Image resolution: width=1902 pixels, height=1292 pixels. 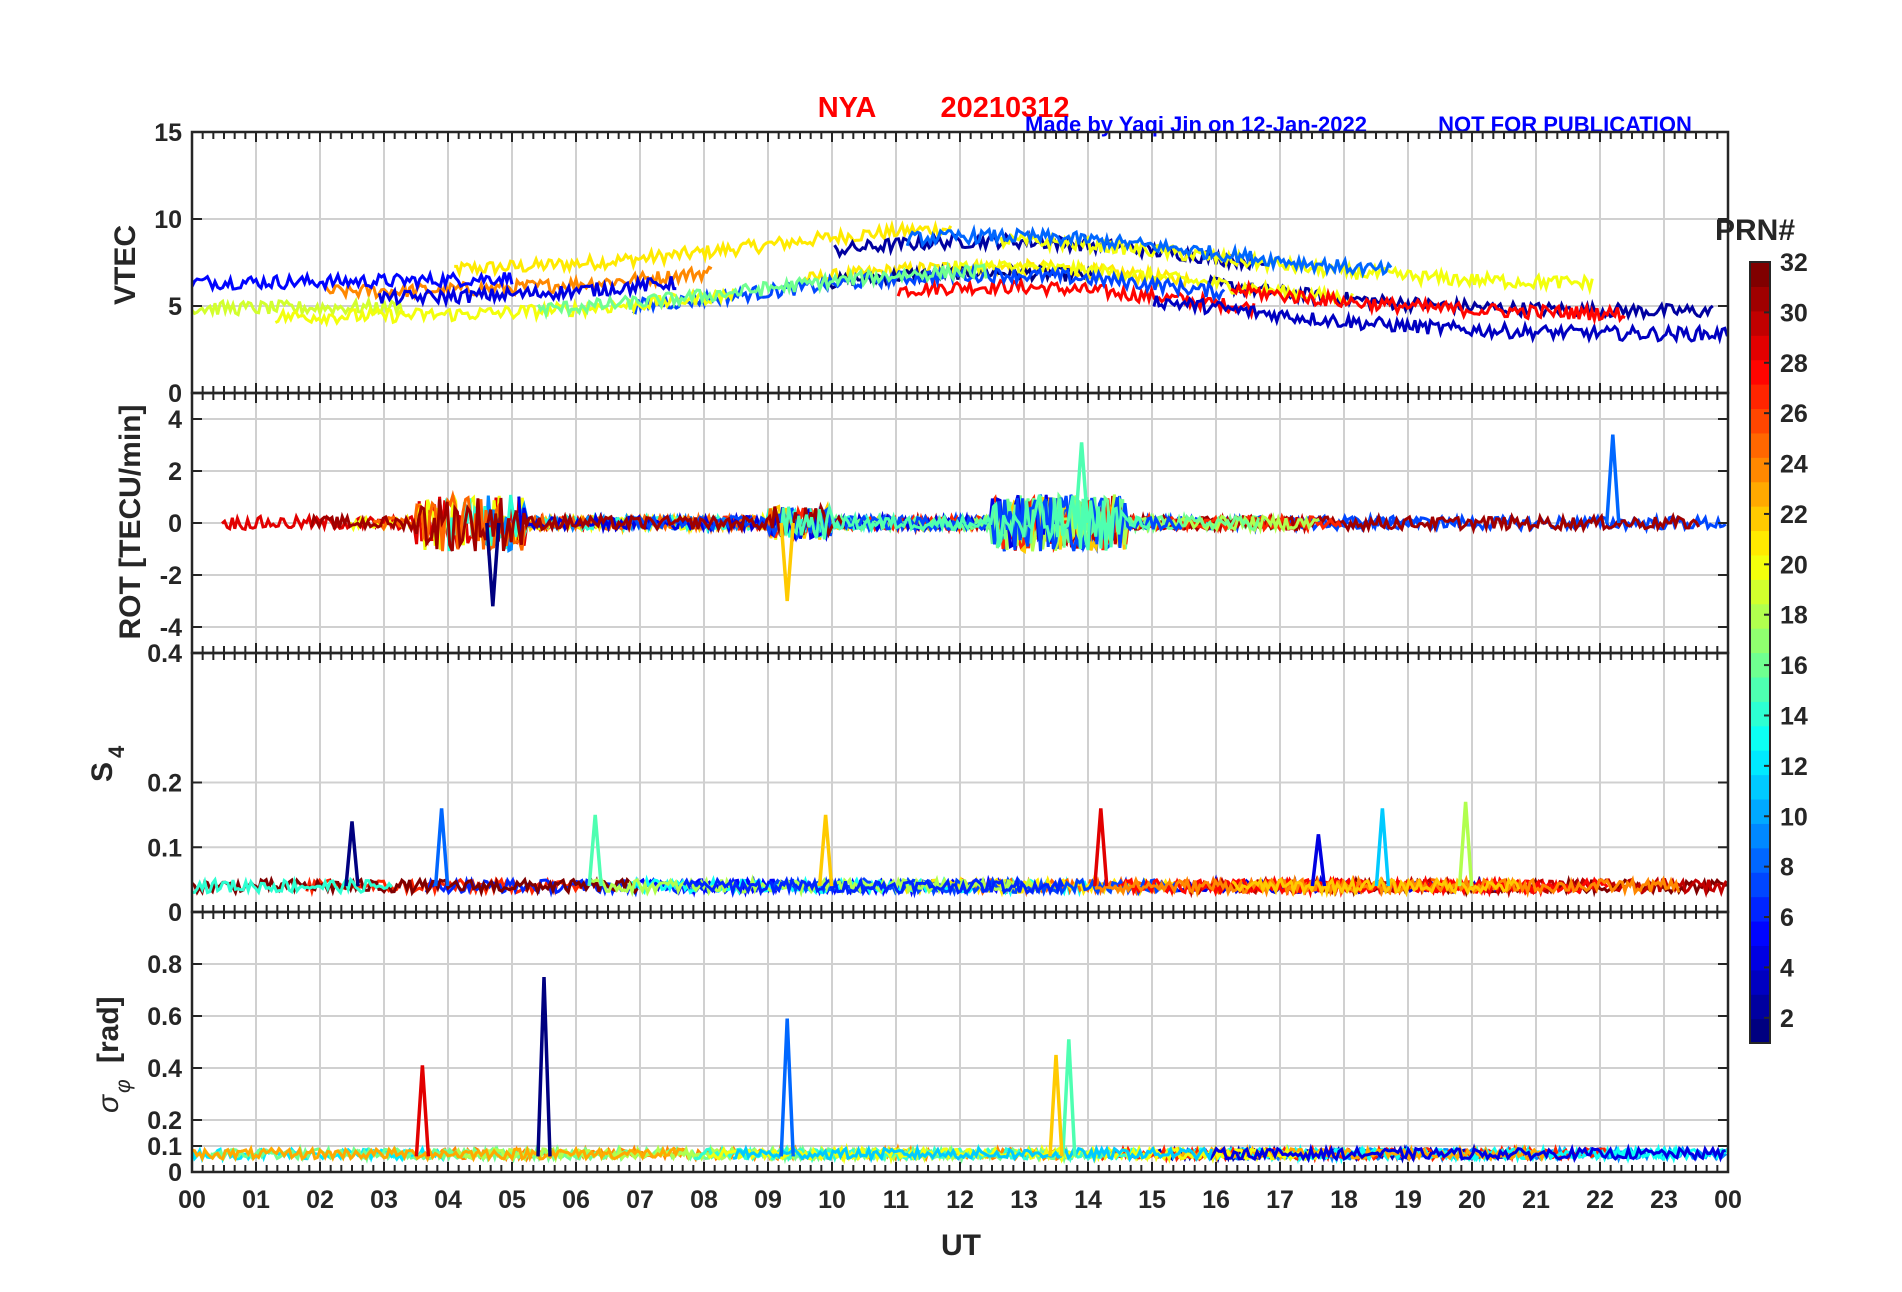 What do you see at coordinates (1344, 1200) in the screenshot?
I see `x-tick-label: 18` at bounding box center [1344, 1200].